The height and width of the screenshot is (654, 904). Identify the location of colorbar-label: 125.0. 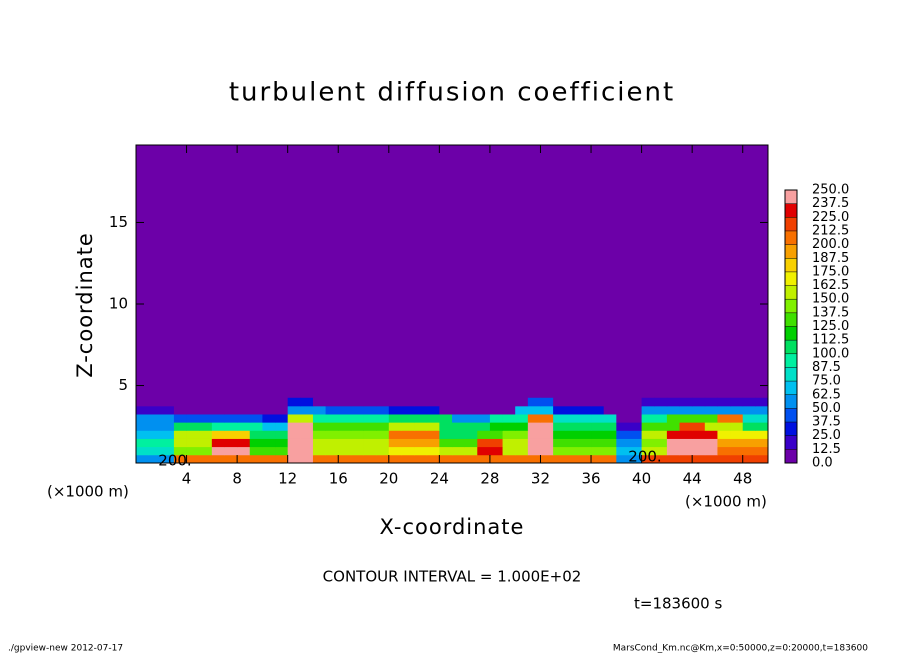
(830, 326).